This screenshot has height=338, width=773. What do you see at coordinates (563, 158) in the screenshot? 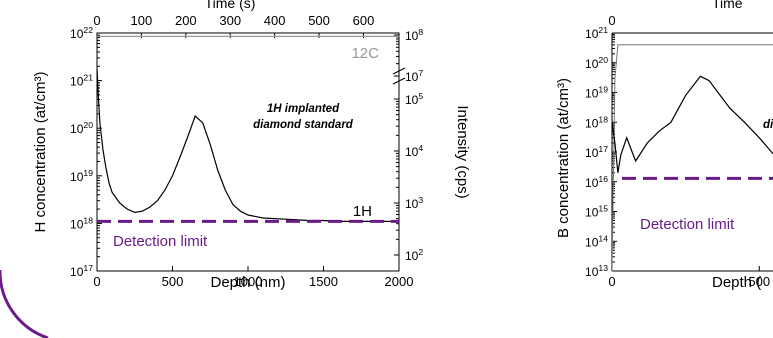
I see `y-left-axis-title: B concentration (at/cm³)` at bounding box center [563, 158].